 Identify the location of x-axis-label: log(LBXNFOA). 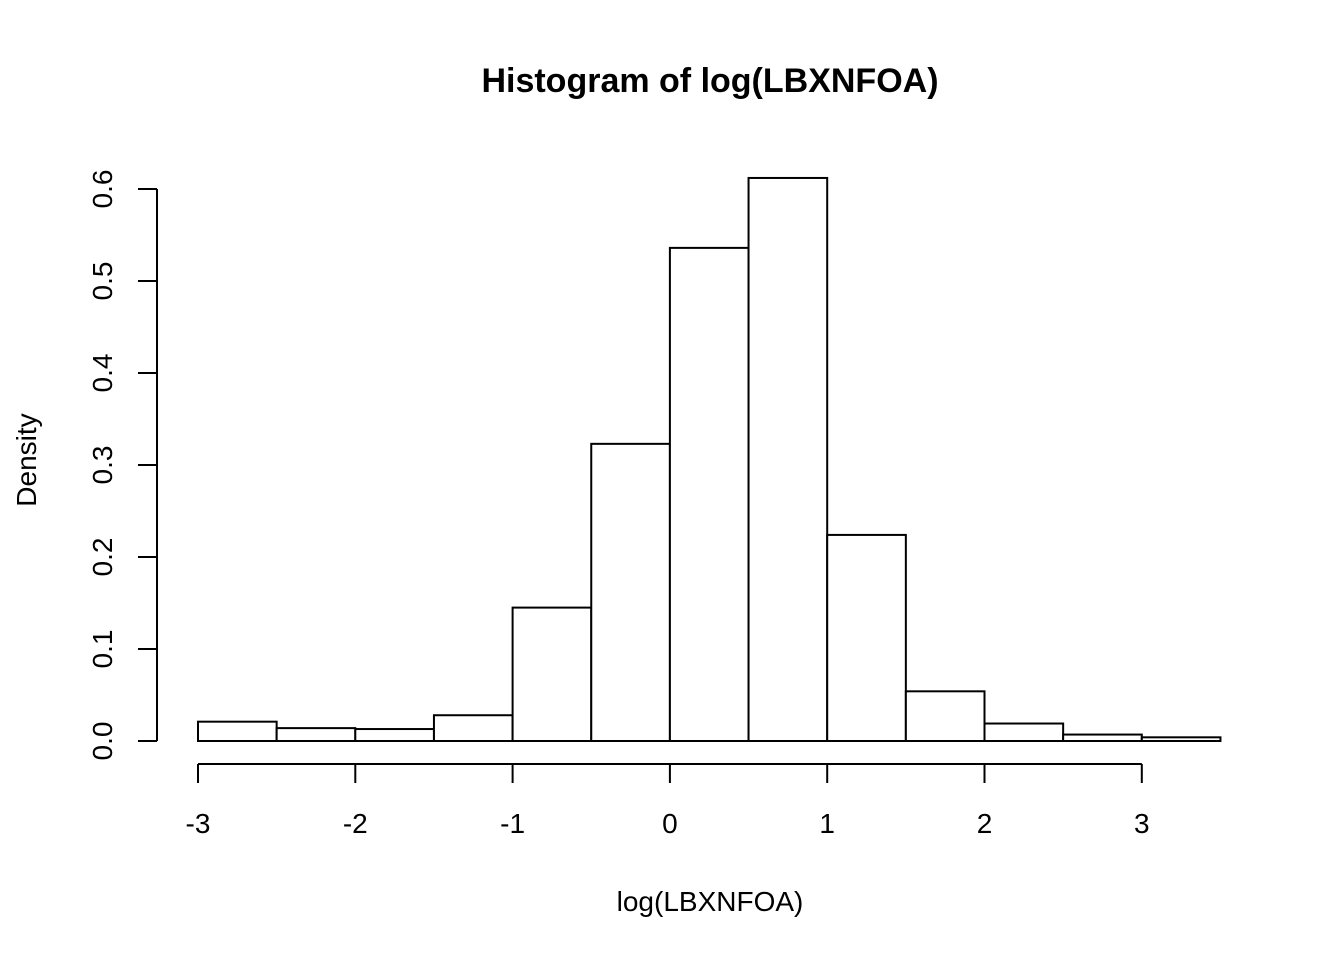
(710, 901).